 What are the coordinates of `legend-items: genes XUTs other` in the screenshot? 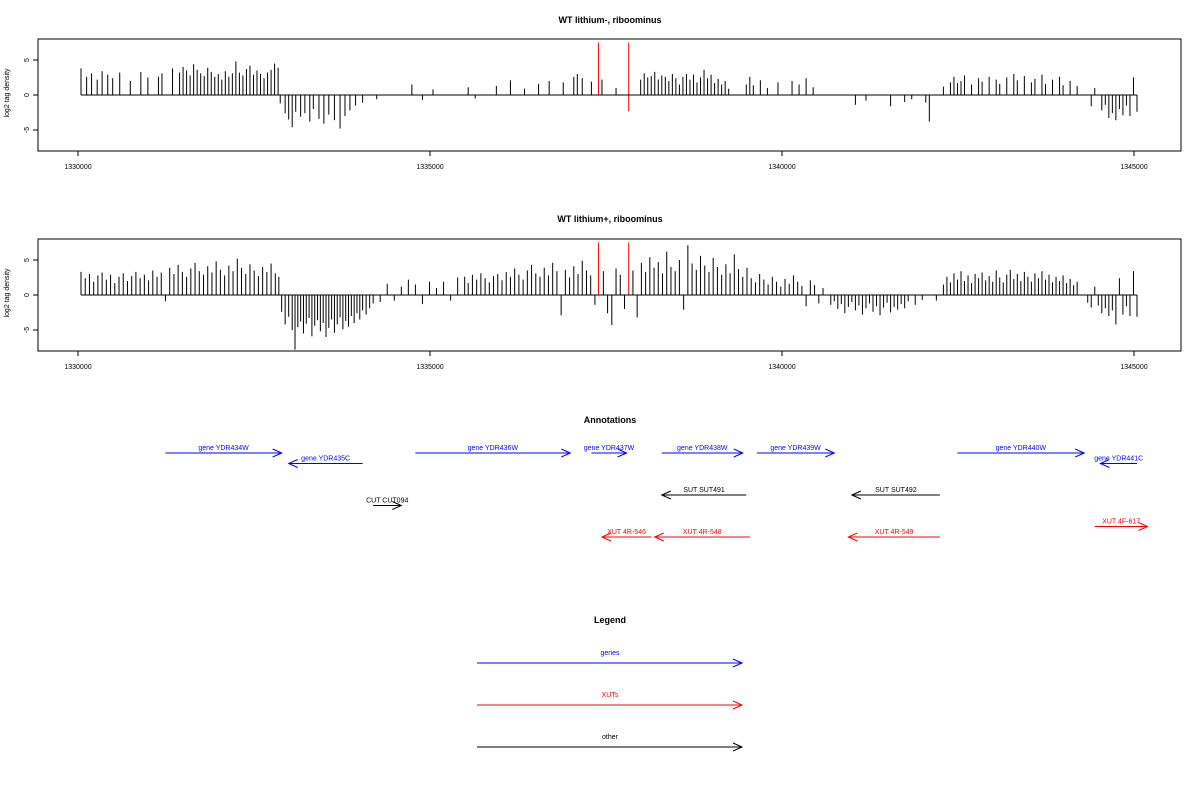 It's located at (610, 701).